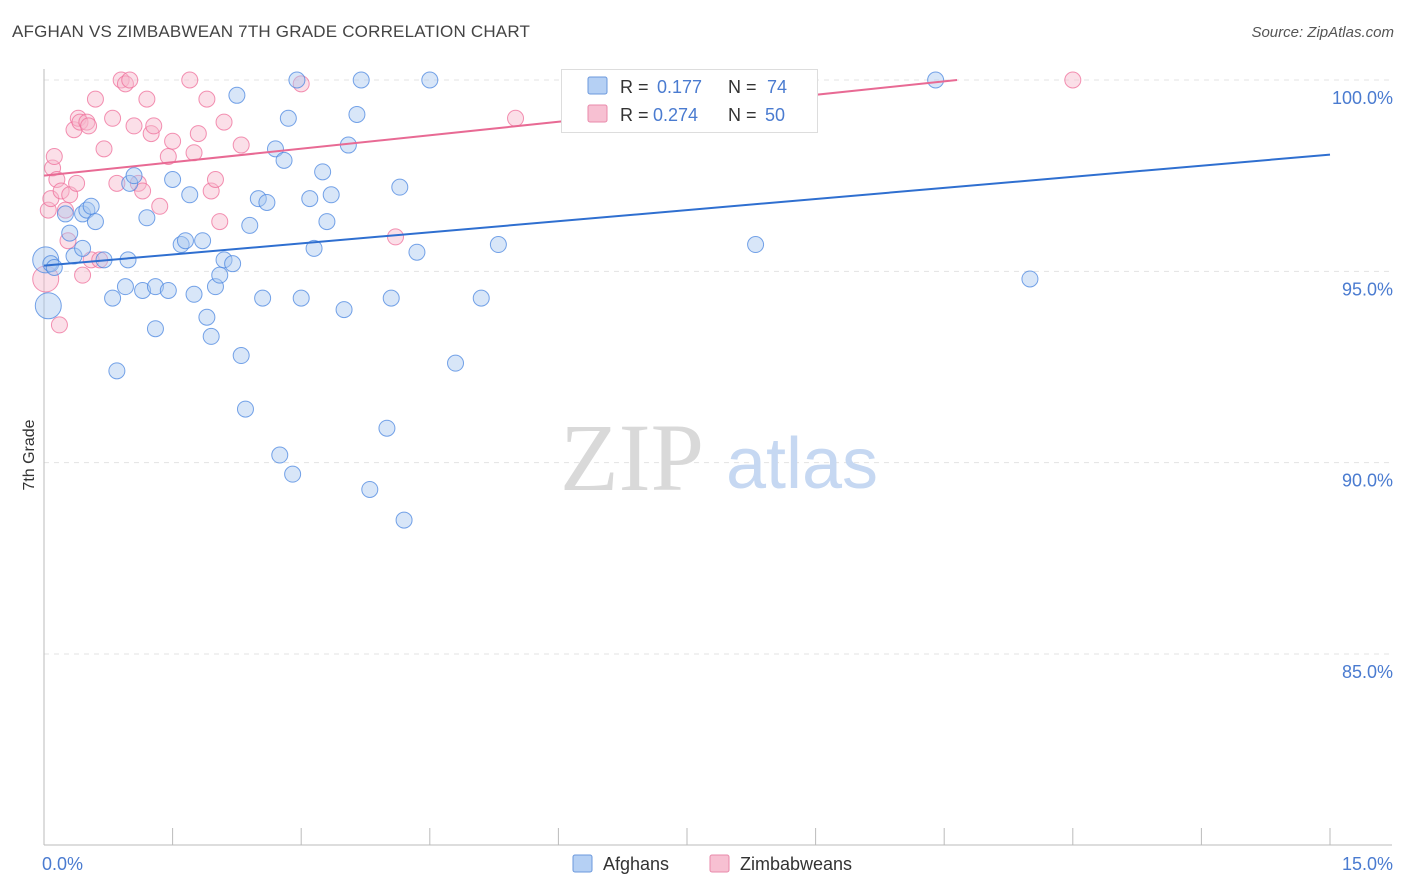 The image size is (1406, 892). Describe the element at coordinates (703, 865) in the screenshot. I see `series-legend: Afghans Zimbabweans` at that location.